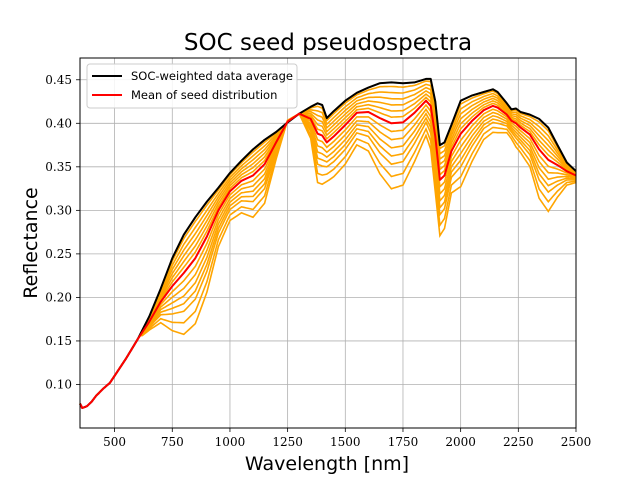 The image size is (640, 480). Describe the element at coordinates (31, 242) in the screenshot. I see `y-axis-label: Reflectance` at that location.